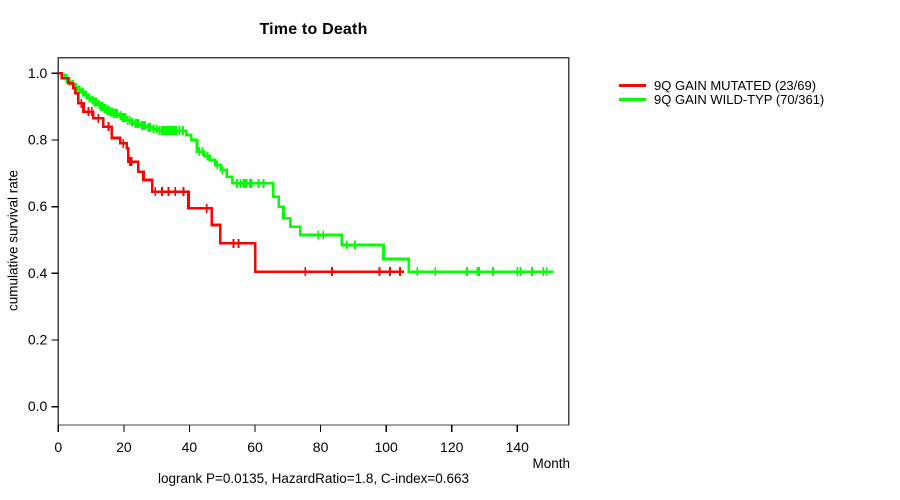 The image size is (900, 500). Describe the element at coordinates (291, 440) in the screenshot. I see `x-axis: 0 20 40 60 80 100 120 140` at that location.